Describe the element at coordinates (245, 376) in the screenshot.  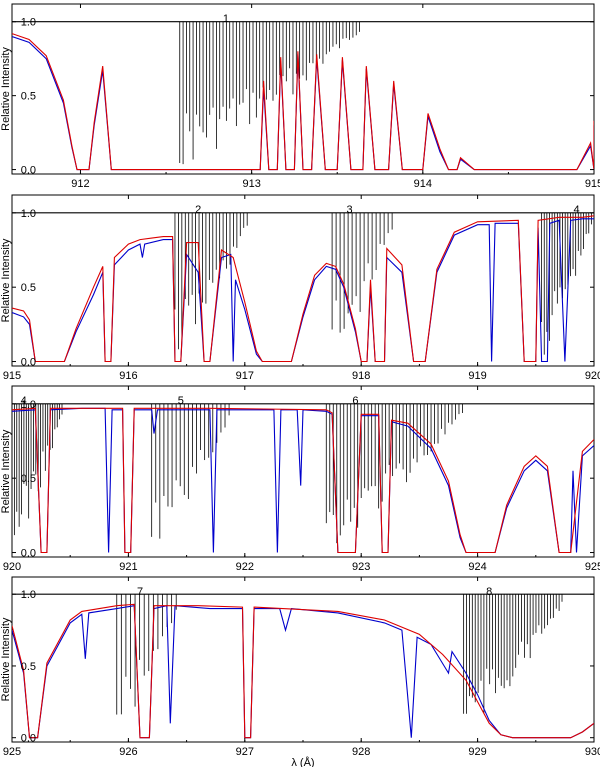
I see `x-tick-label: 917` at that location.